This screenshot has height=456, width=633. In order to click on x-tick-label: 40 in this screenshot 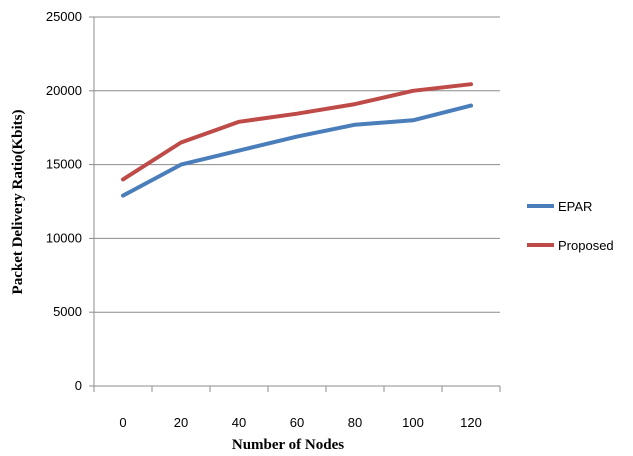, I will do `click(239, 422)`.